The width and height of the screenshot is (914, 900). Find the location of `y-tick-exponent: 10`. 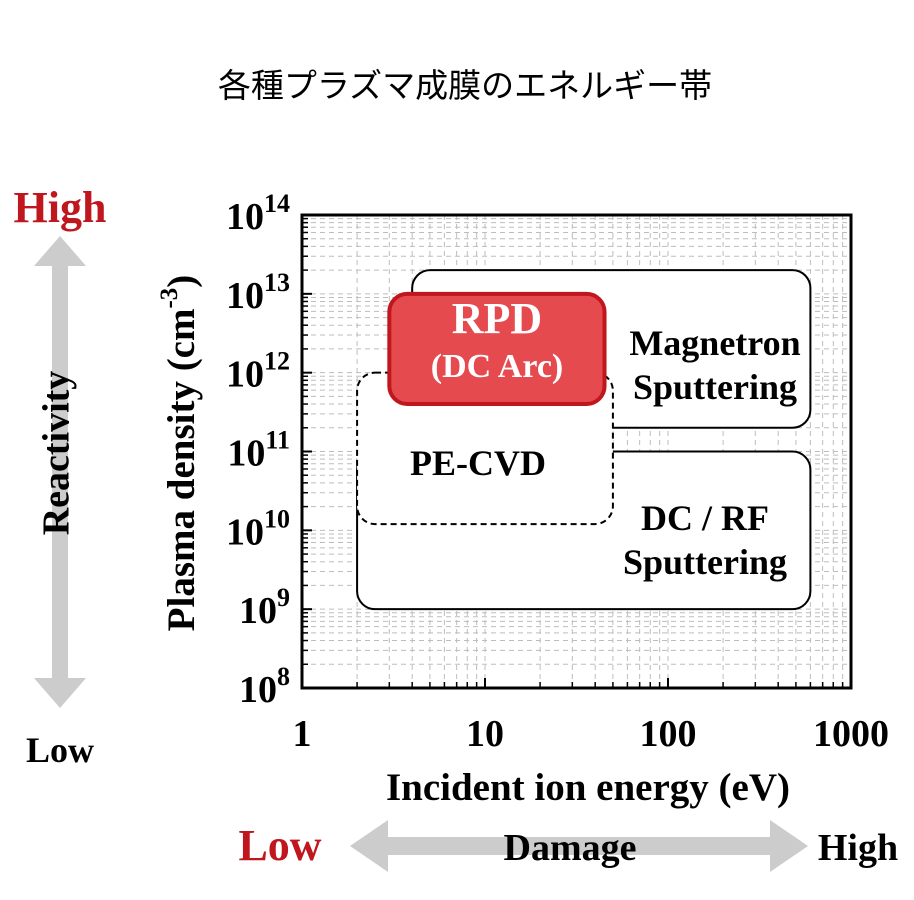

y-tick-exponent: 10 is located at coordinates (277, 518).